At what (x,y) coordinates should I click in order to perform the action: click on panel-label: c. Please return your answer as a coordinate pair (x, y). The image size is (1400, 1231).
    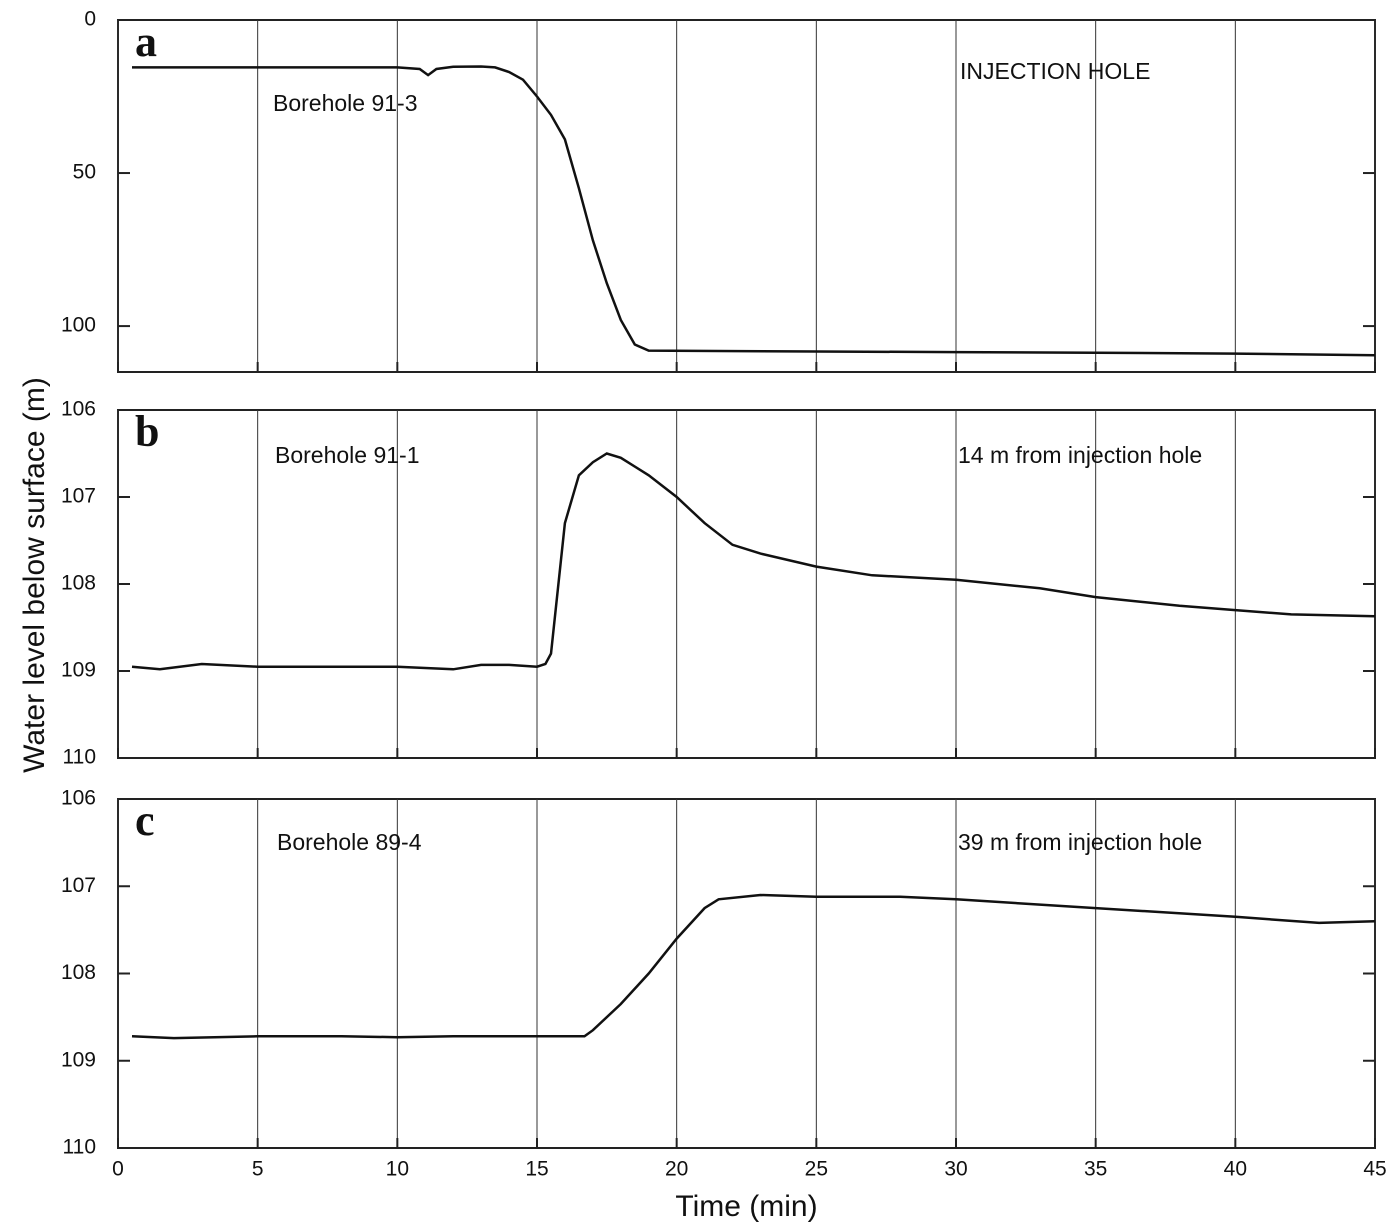
    Looking at the image, I should click on (145, 820).